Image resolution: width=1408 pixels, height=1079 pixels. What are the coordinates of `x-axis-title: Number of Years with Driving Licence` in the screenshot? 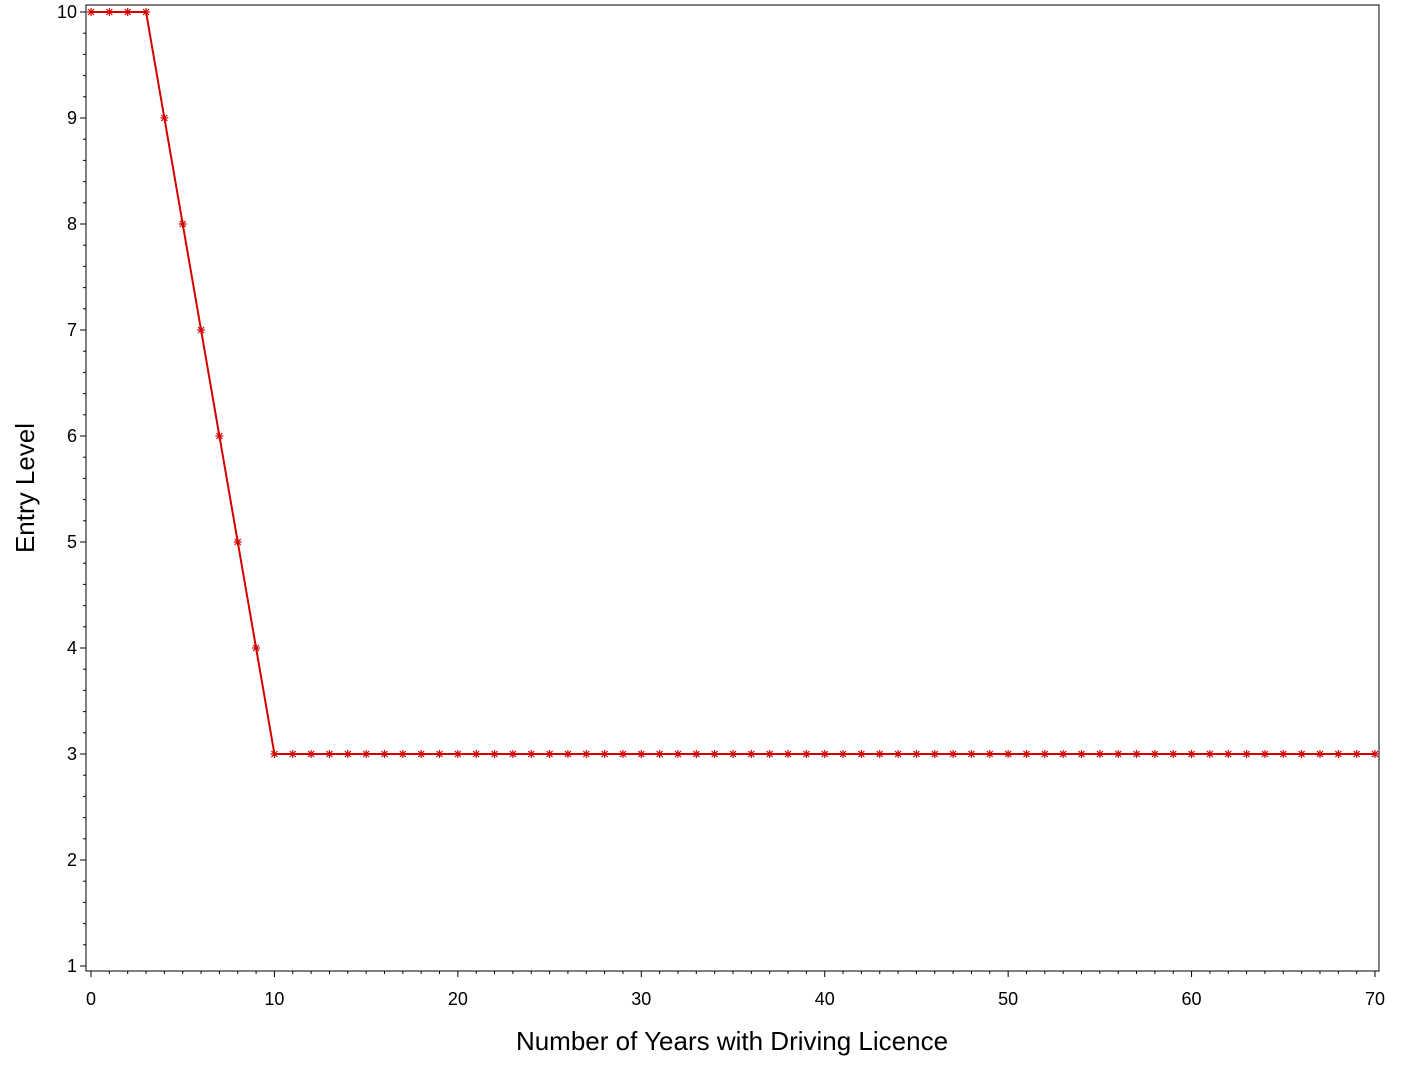 It's located at (732, 1041).